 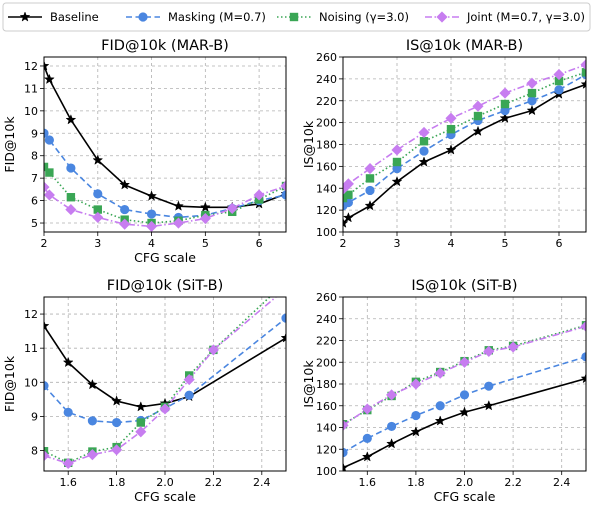 What do you see at coordinates (326, 362) in the screenshot?
I see `y-tick-label: 200` at bounding box center [326, 362].